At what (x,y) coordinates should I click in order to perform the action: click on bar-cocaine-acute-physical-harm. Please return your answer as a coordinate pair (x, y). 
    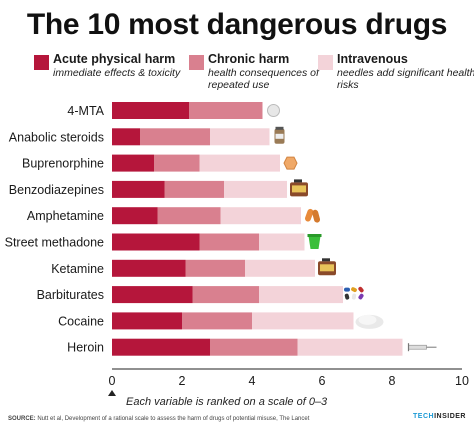
    Looking at the image, I should click on (147, 321).